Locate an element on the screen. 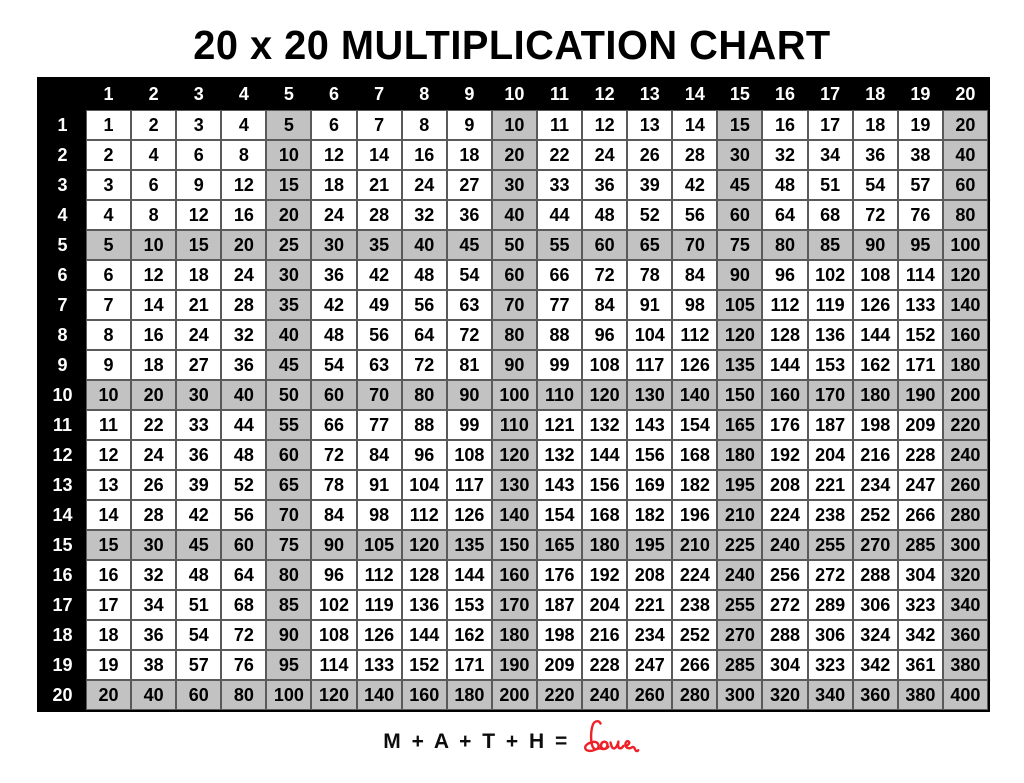 The width and height of the screenshot is (1024, 783). product-cell: 110 is located at coordinates (559, 395).